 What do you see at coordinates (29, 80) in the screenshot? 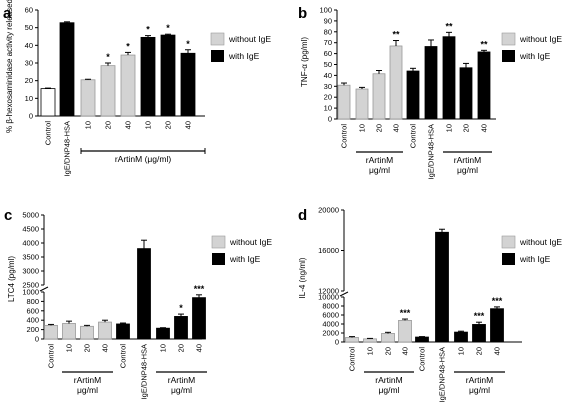
I see `y-tick-label-a: 20` at bounding box center [29, 80].